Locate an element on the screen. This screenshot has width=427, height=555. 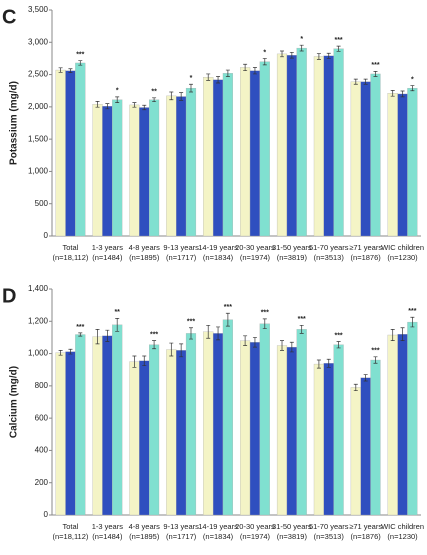
y-tick-label: 1,000 is located at coordinates (38, 353).